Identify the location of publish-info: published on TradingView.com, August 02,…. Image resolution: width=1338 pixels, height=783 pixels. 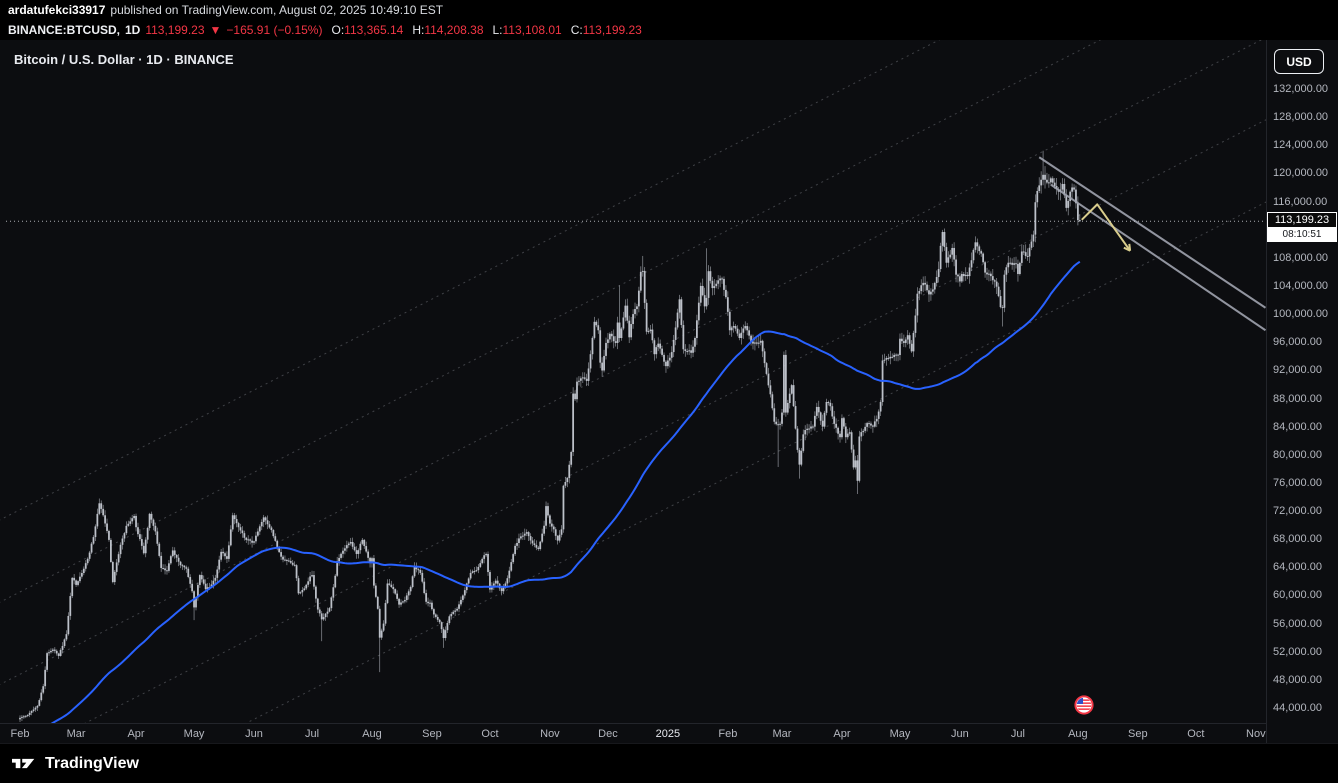
(277, 10).